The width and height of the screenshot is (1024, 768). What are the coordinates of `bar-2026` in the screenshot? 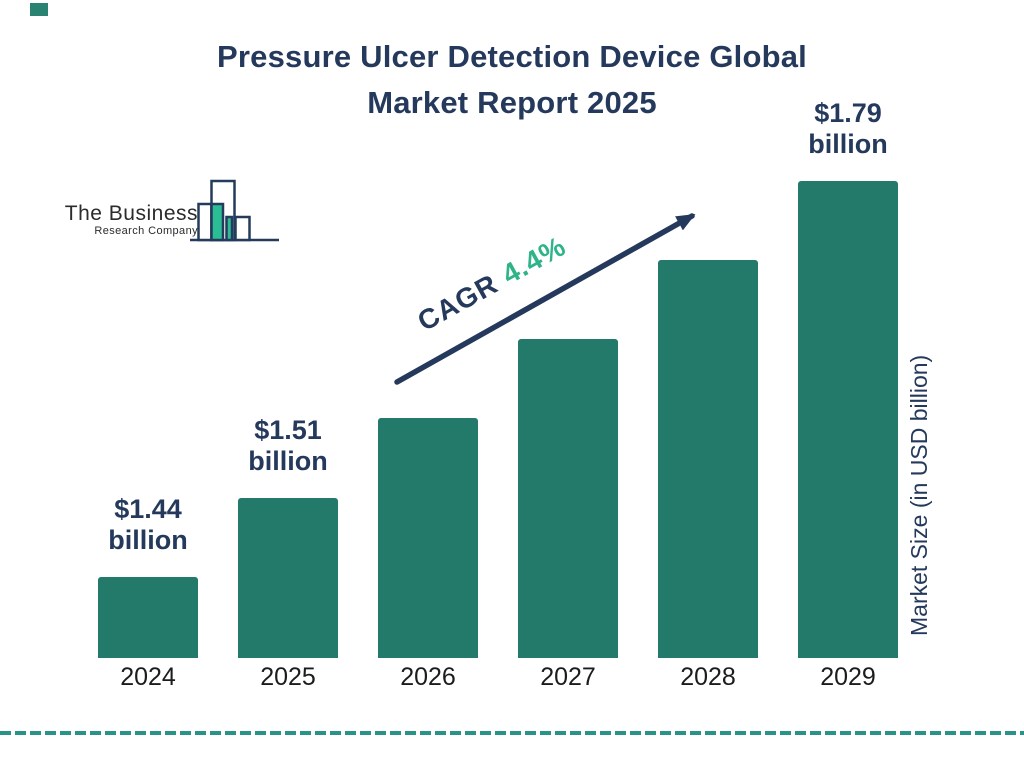 It's located at (428, 538).